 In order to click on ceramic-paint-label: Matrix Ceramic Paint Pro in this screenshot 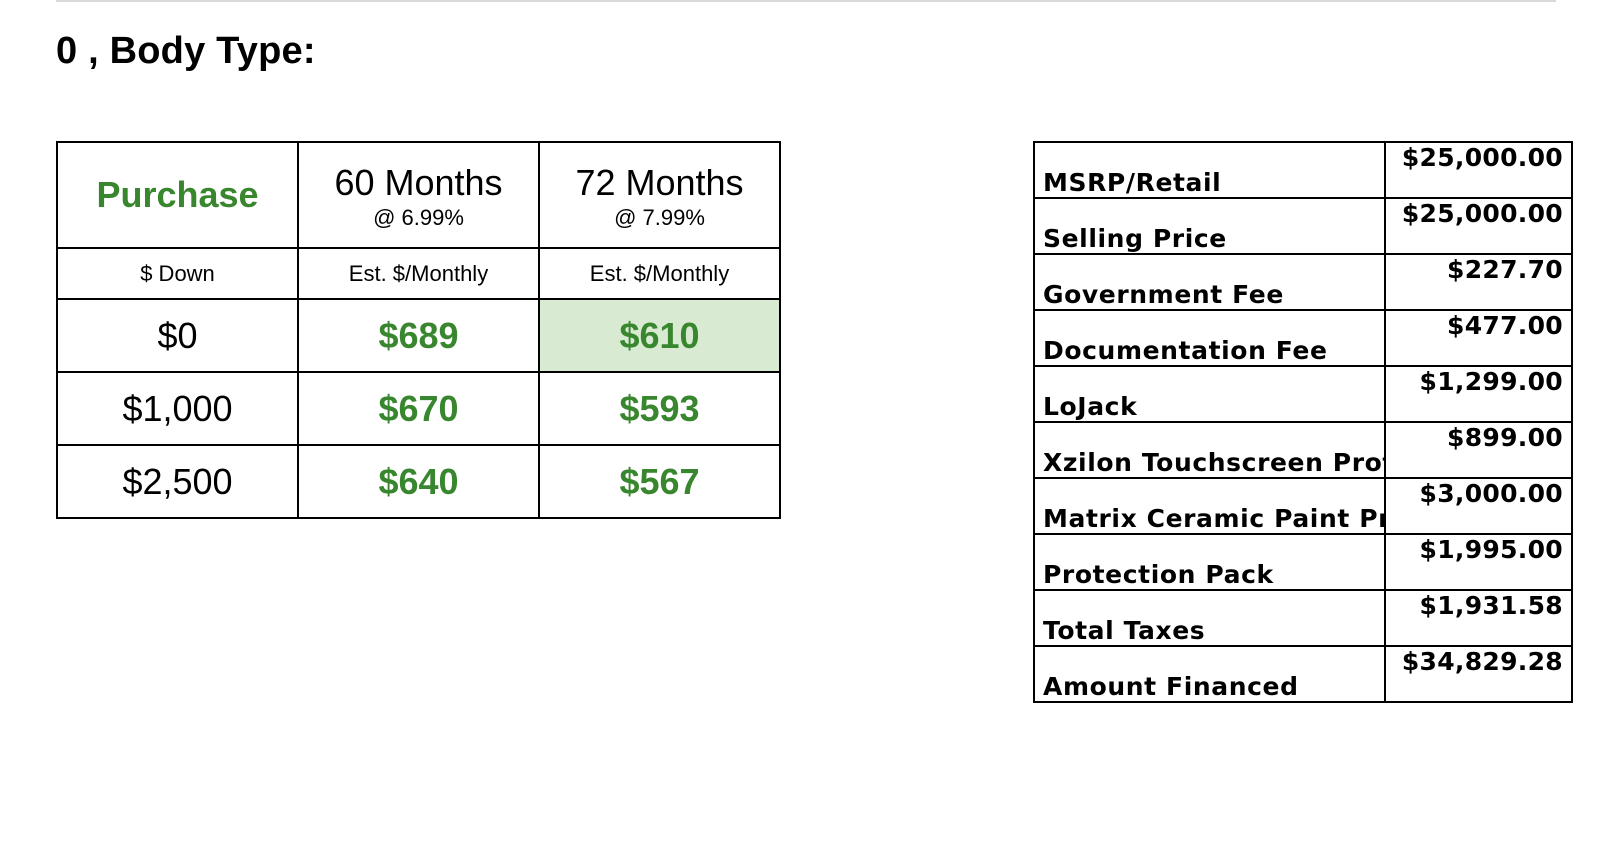, I will do `click(1209, 506)`.